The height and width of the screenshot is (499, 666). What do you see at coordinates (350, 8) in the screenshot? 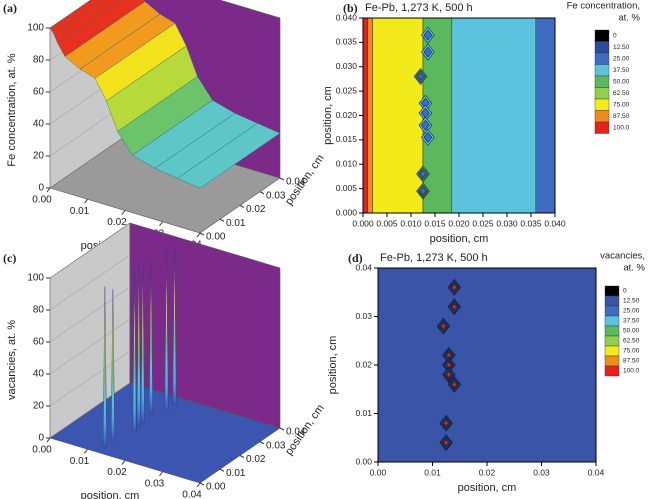
I see `panel-label: (b)` at bounding box center [350, 8].